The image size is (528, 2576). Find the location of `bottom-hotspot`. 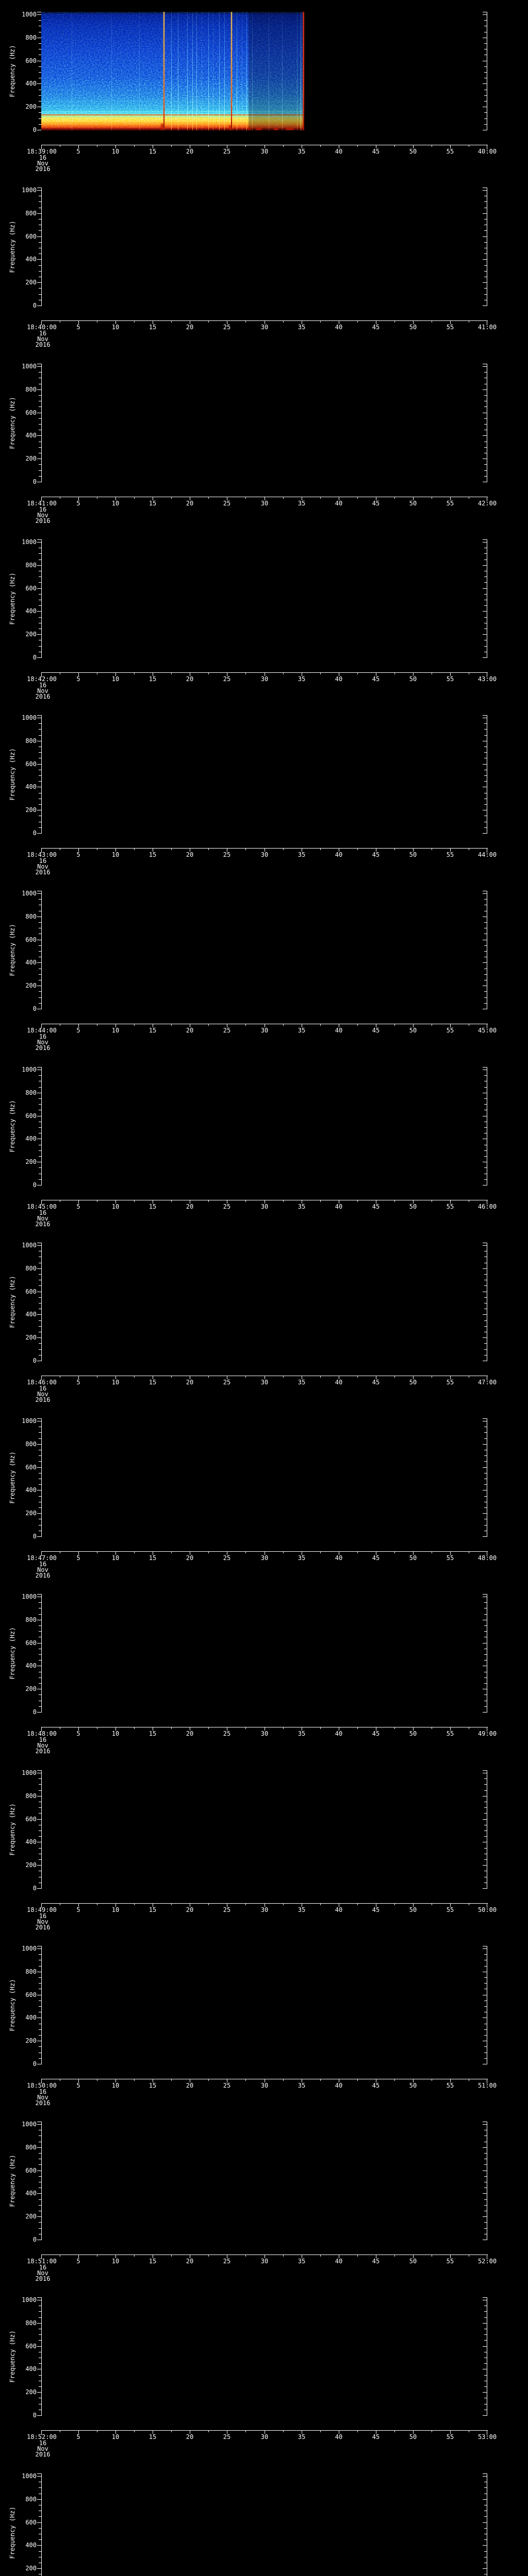

bottom-hotspot is located at coordinates (162, 127).